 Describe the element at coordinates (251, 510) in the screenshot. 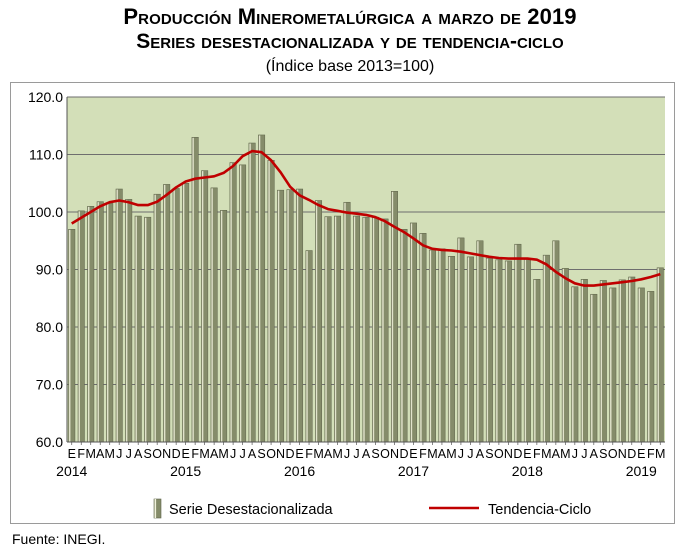

I see `legend-label-bars: Serie Desestacionalizada` at that location.